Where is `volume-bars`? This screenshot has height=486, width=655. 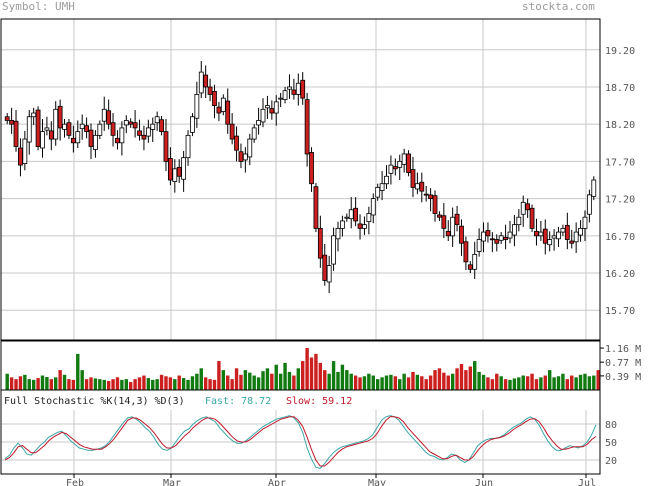 volume-bars is located at coordinates (302, 369).